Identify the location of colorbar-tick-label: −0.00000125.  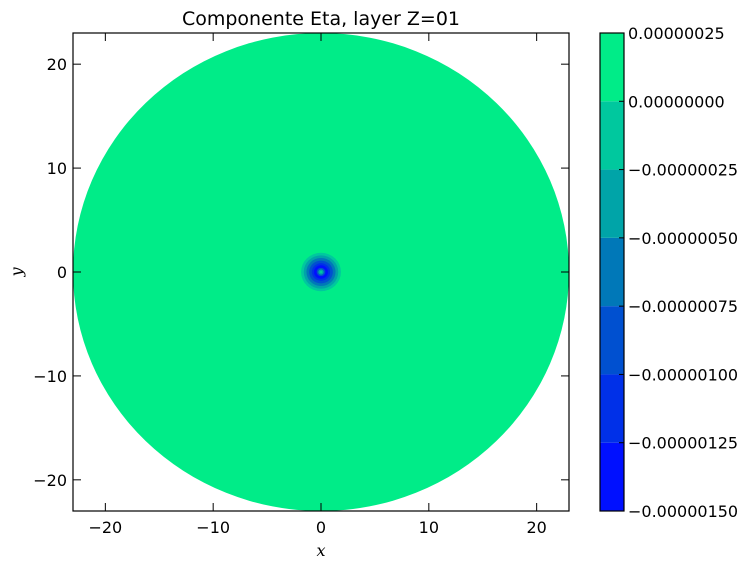
(683, 443).